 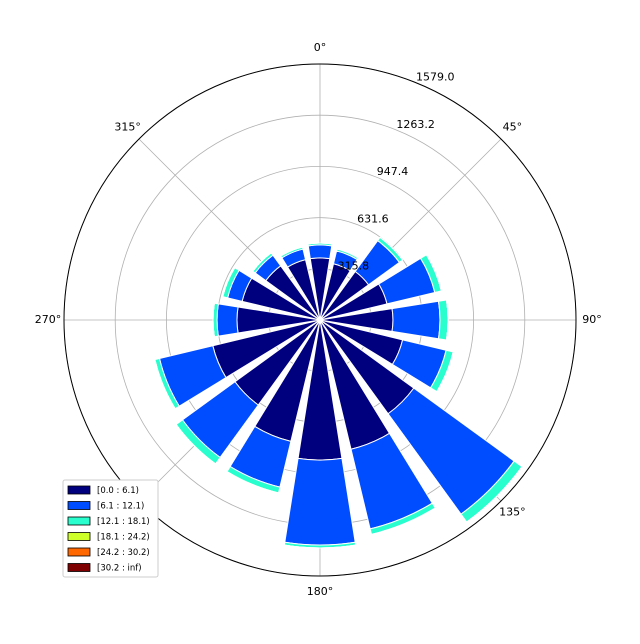 What do you see at coordinates (123, 538) in the screenshot?
I see `legend-label: [18.1 : 24.2)` at bounding box center [123, 538].